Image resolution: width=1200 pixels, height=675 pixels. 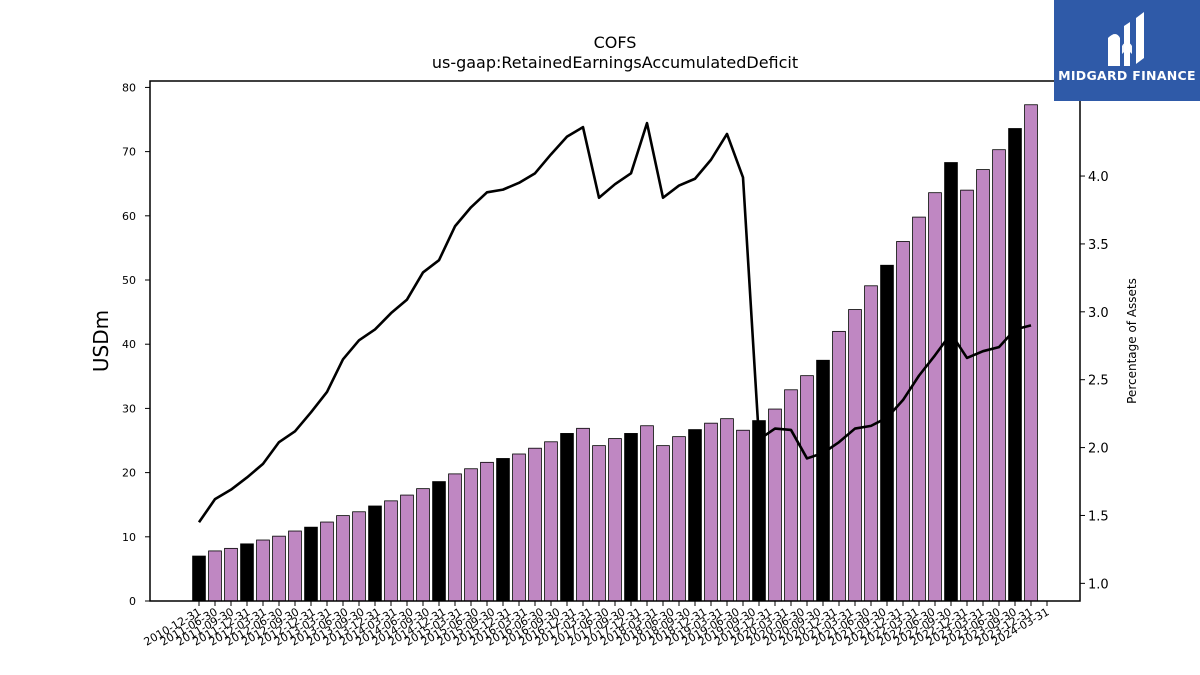 I want to click on y-tick-label: 0, so click(x=132, y=601).